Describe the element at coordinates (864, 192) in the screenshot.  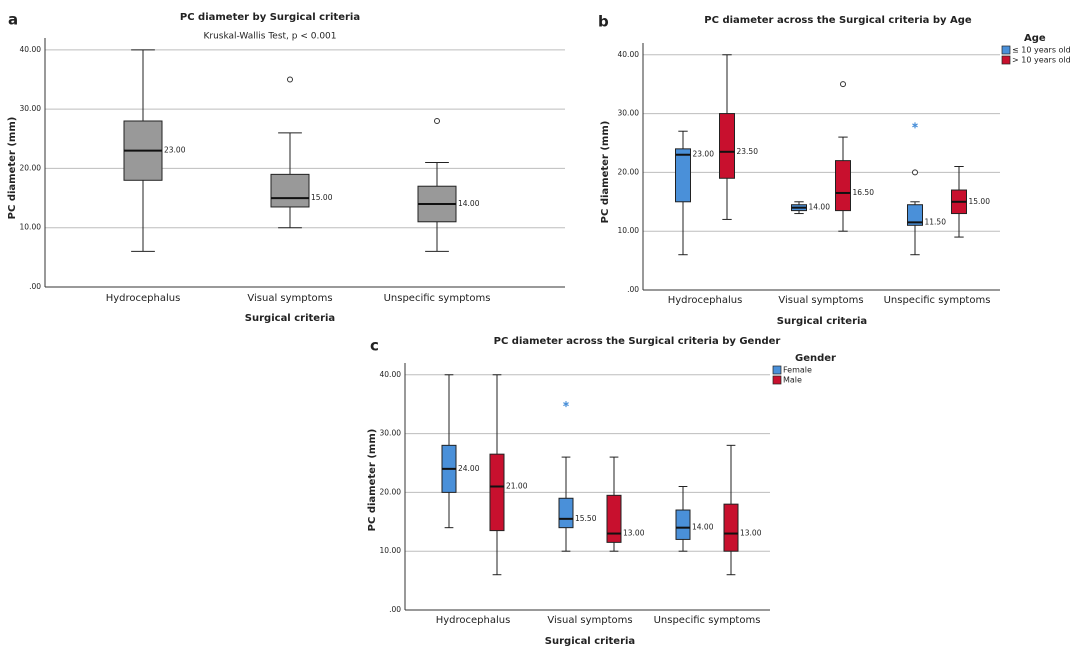
I see `median-label: 16.50` at that location.